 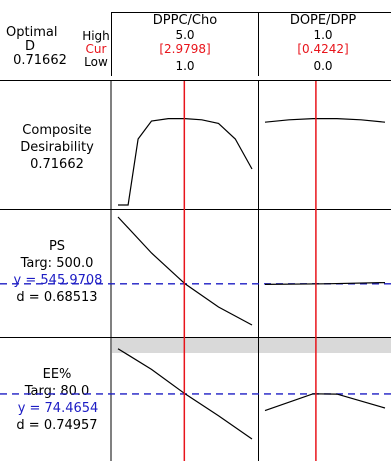 I want to click on curve-row2-col2, so click(x=325, y=283).